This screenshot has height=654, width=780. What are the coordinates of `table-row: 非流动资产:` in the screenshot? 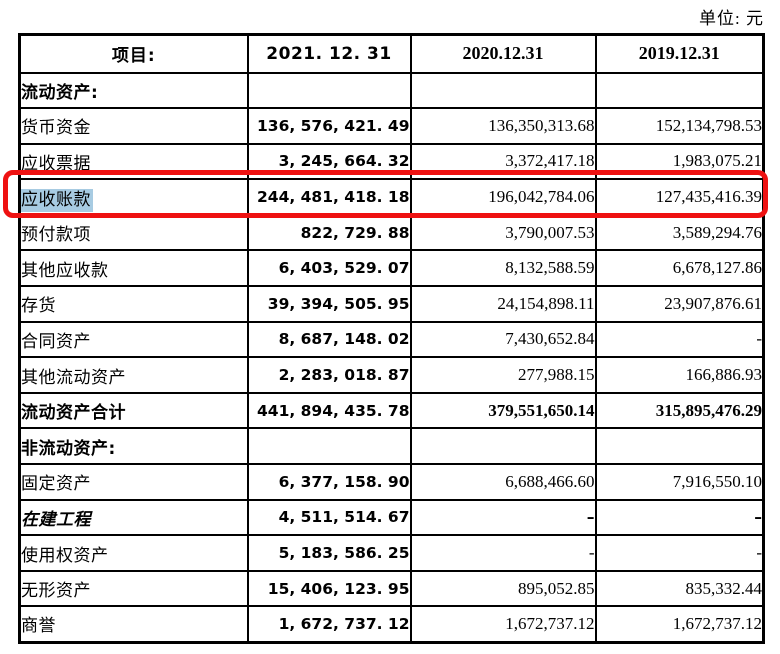 It's located at (391, 446).